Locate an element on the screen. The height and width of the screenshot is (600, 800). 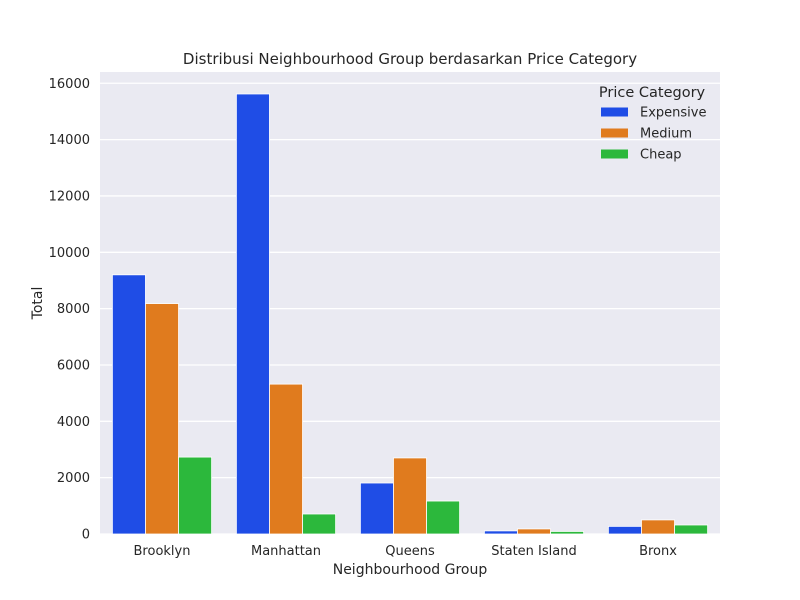
legend-label: Cheap is located at coordinates (661, 155).